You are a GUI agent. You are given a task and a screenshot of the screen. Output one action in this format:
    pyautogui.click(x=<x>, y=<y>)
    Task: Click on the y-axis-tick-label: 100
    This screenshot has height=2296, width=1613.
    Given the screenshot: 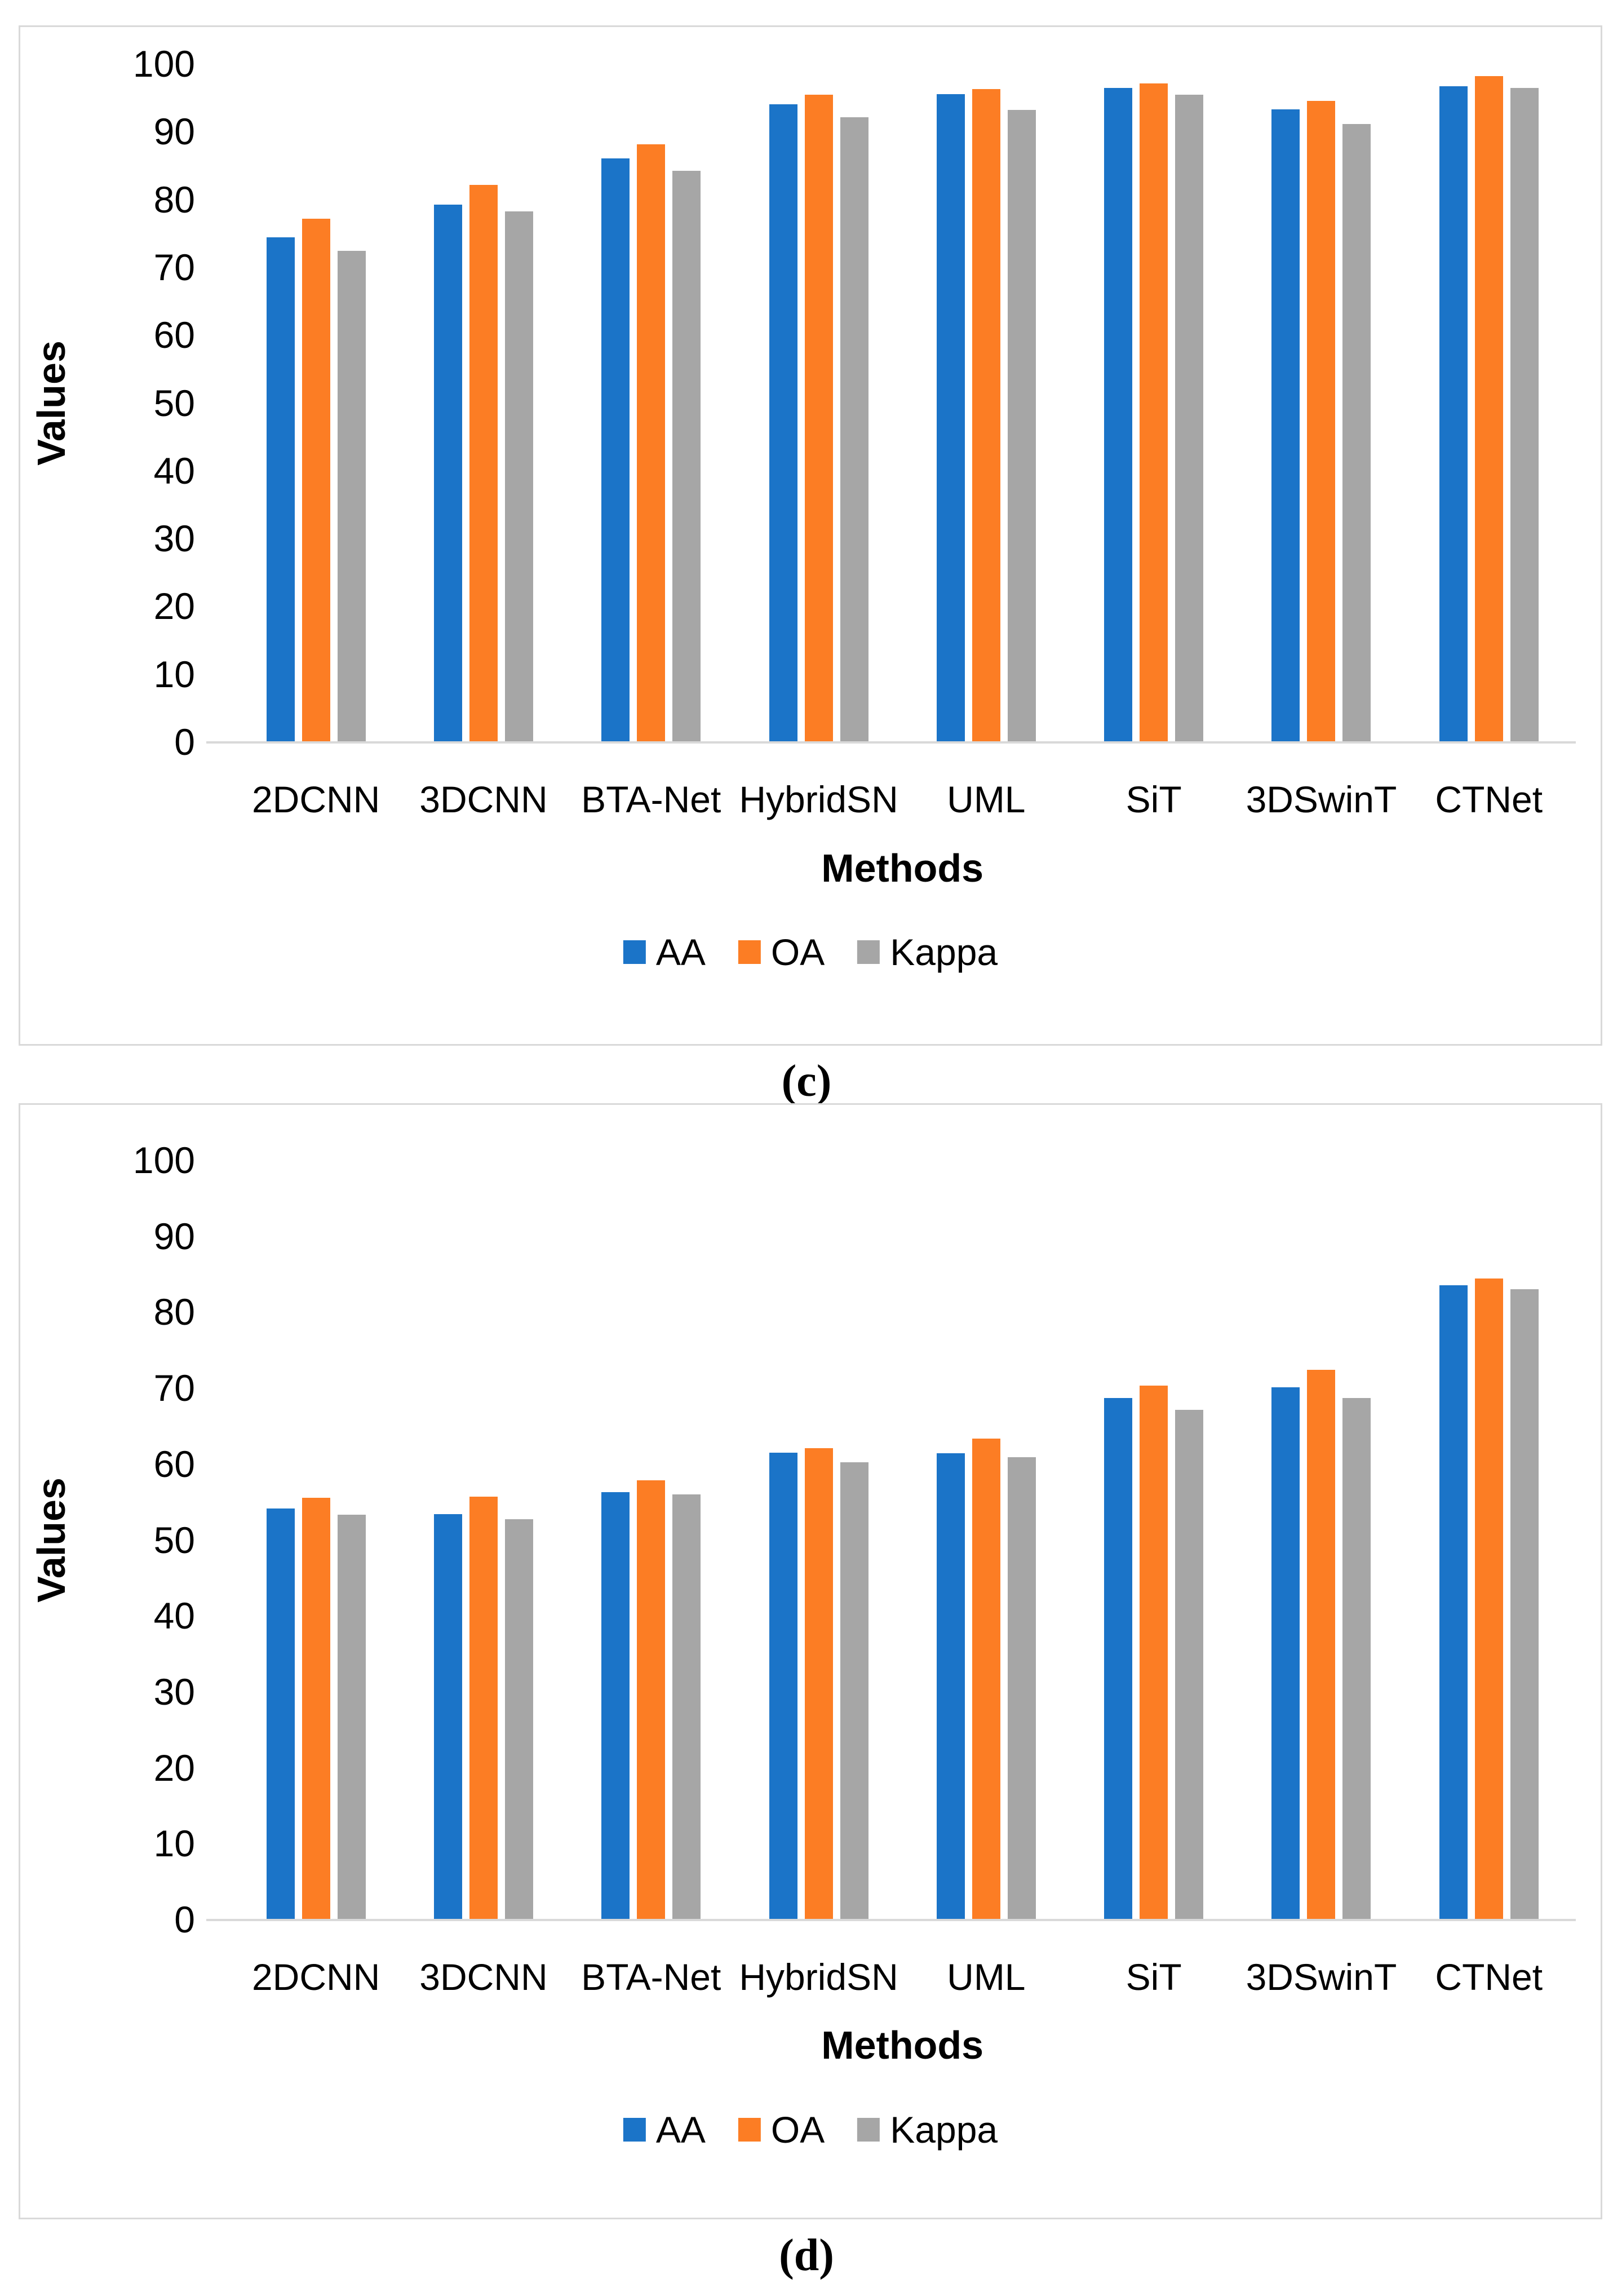 What is the action you would take?
    pyautogui.click(x=163, y=1160)
    